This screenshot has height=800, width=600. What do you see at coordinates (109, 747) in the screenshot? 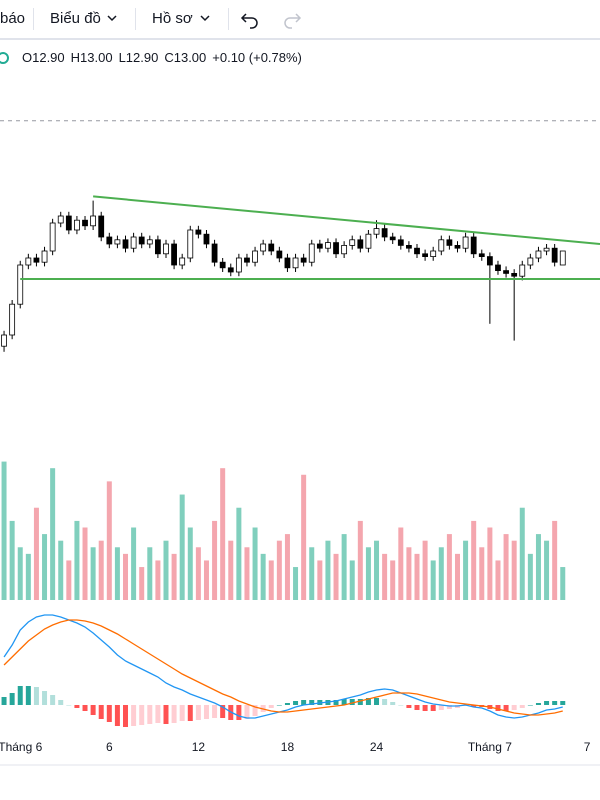
I see `x-tick-label: 6` at bounding box center [109, 747].